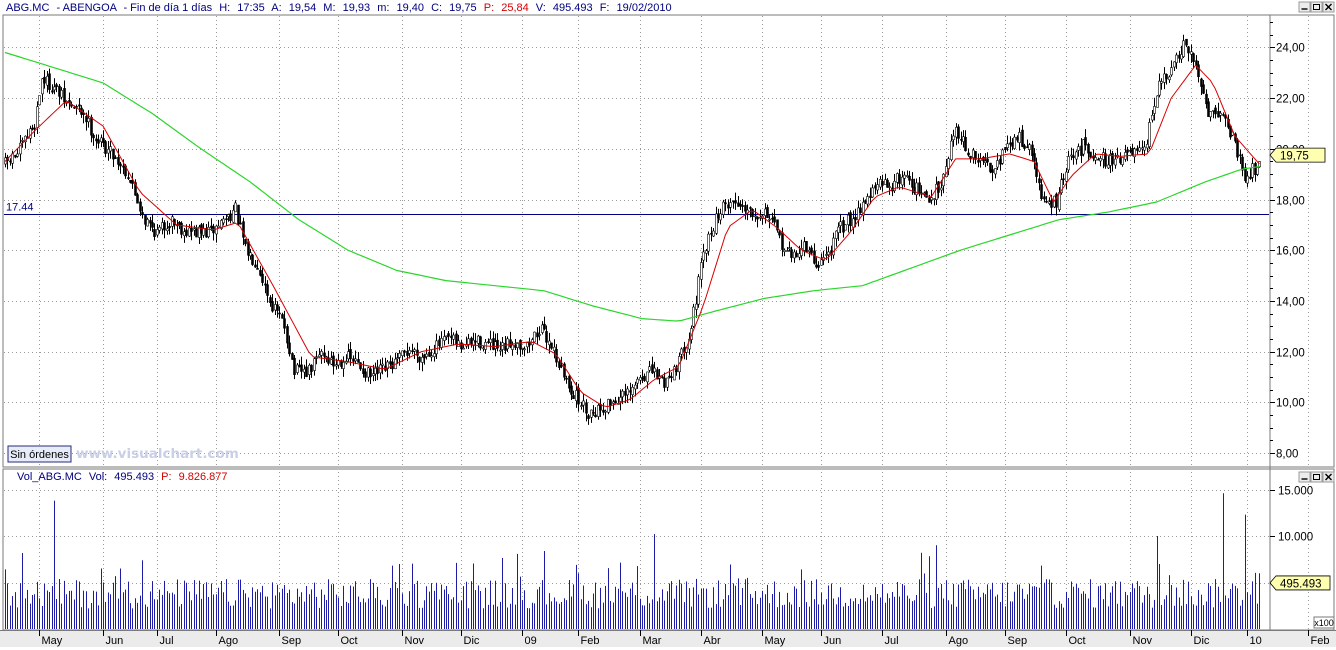  Describe the element at coordinates (652, 641) in the screenshot. I see `x-month-label: Mar` at that location.